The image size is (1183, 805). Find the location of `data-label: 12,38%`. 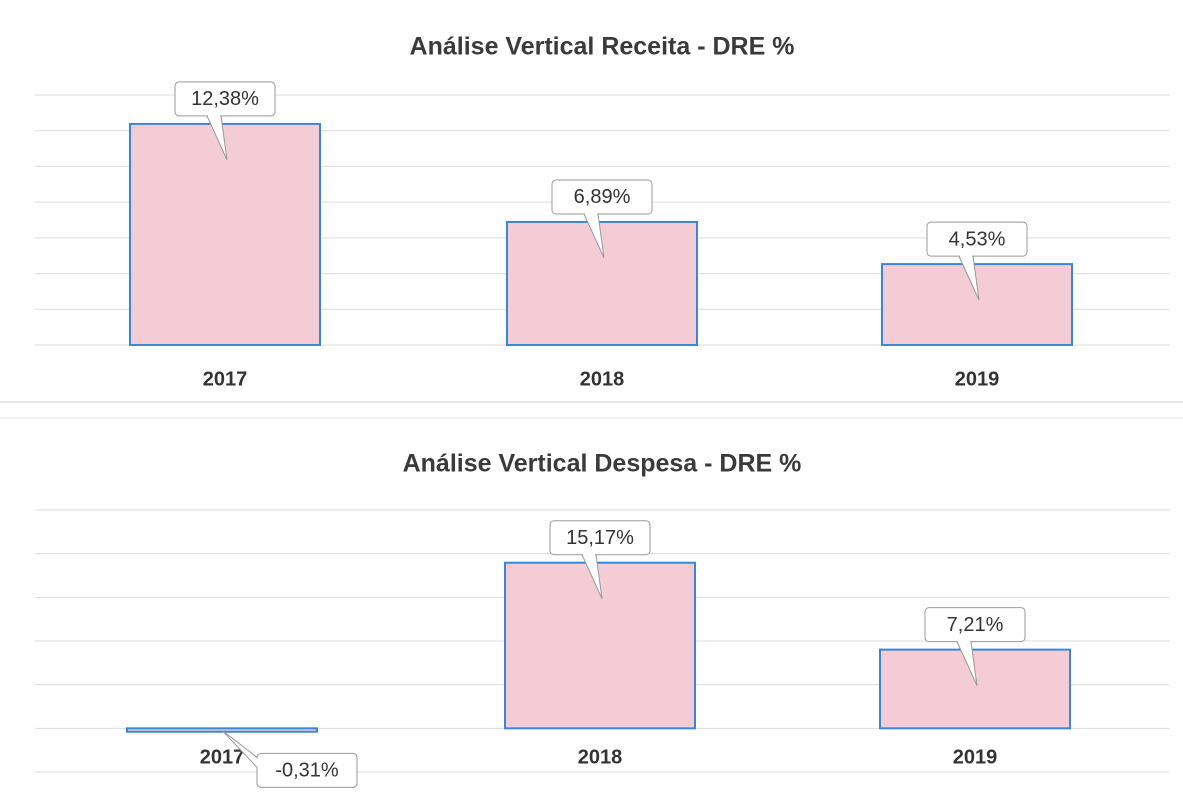

data-label: 12,38% is located at coordinates (225, 99).